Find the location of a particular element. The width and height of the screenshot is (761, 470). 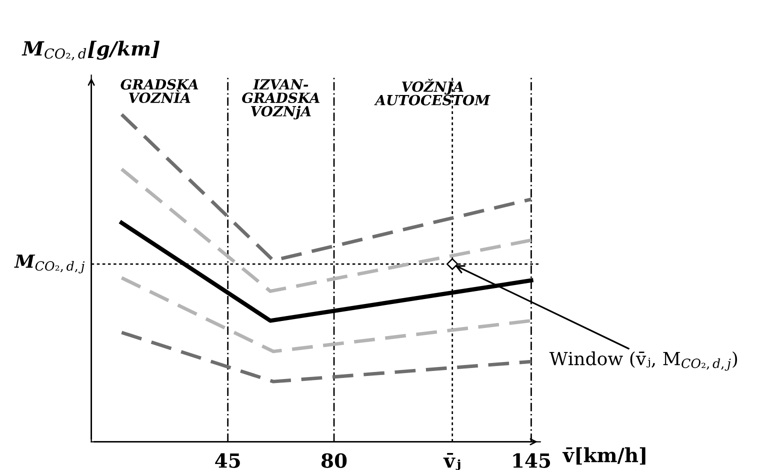

x-tick-label: v̄ⱼ is located at coordinates (451, 461).